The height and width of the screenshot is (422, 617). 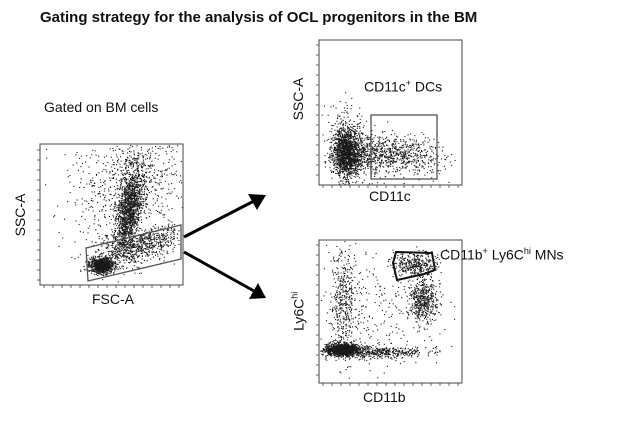 I want to click on plot-left-frame, so click(x=111, y=214).